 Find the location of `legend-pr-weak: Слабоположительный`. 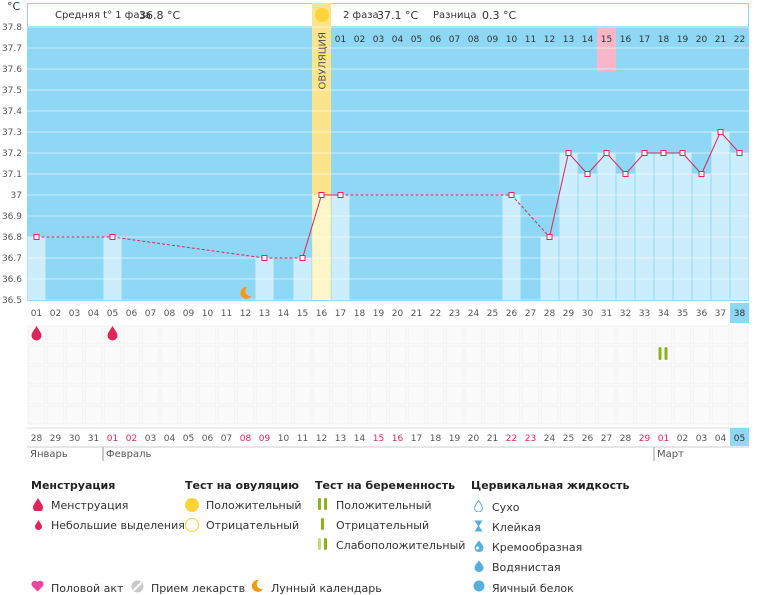

legend-pr-weak: Слабоположительный is located at coordinates (401, 545).